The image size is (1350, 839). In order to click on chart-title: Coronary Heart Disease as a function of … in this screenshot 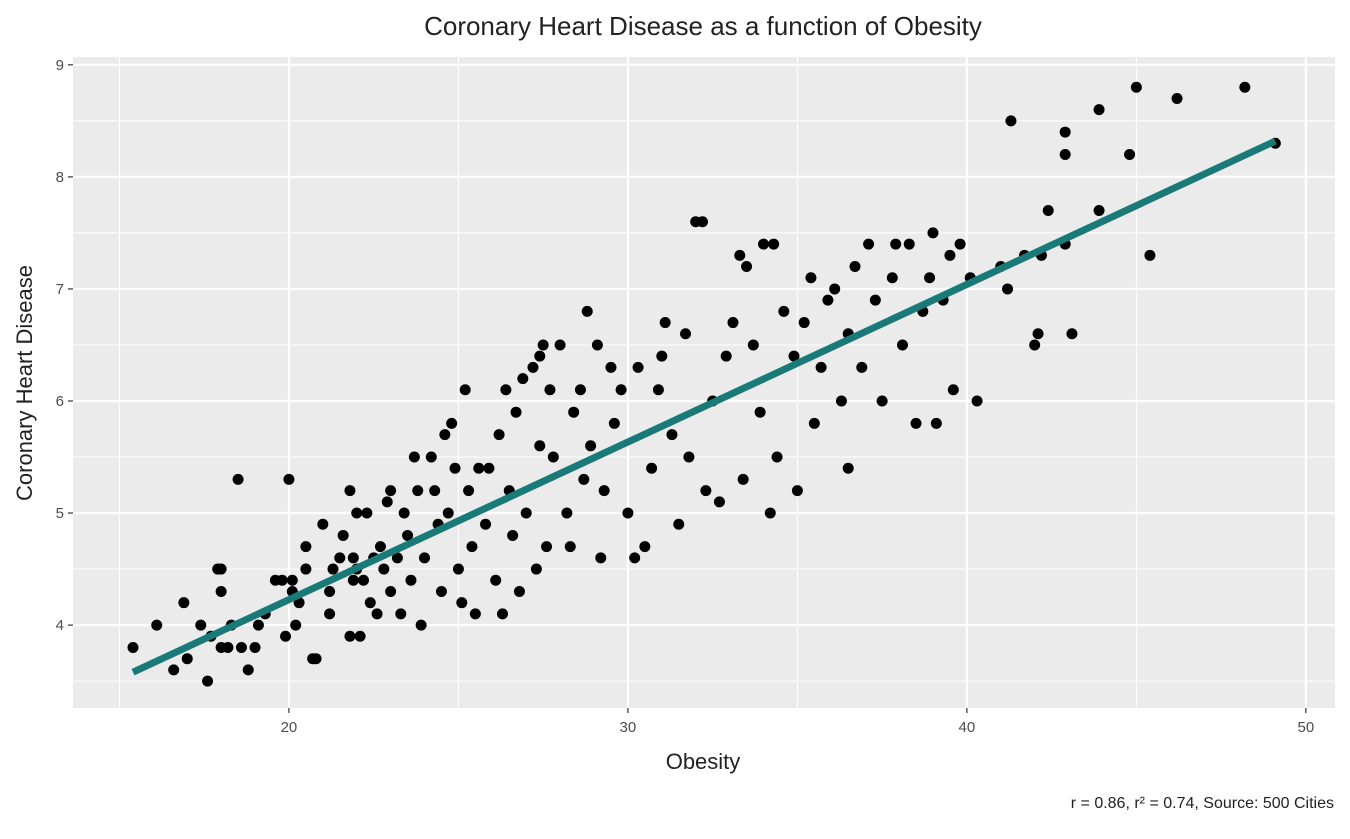, I will do `click(703, 26)`.